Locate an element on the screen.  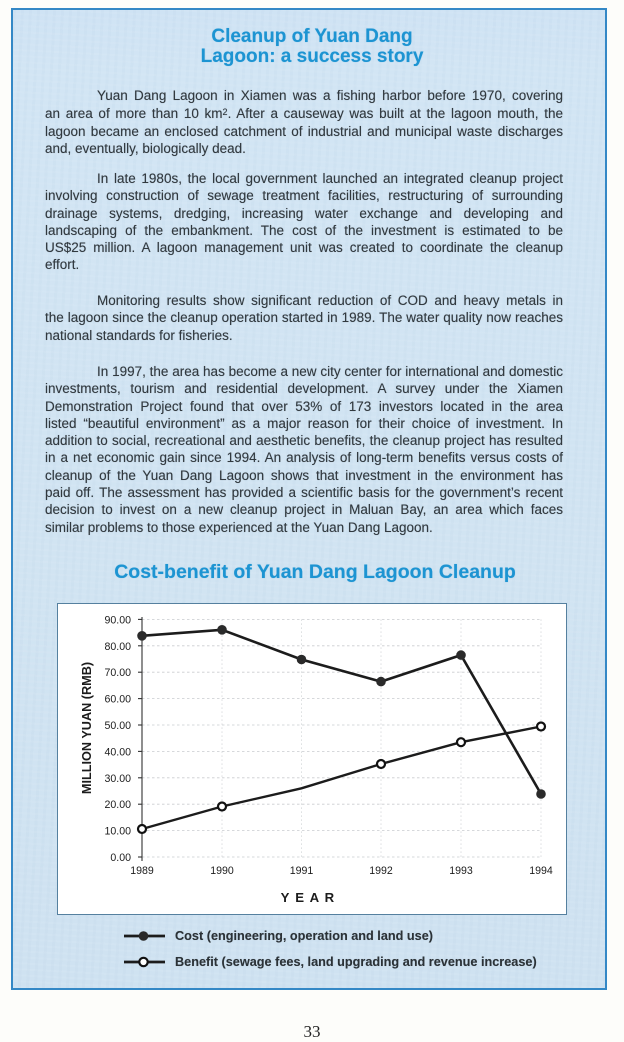
svg-text: 1993 is located at coordinates (461, 871).